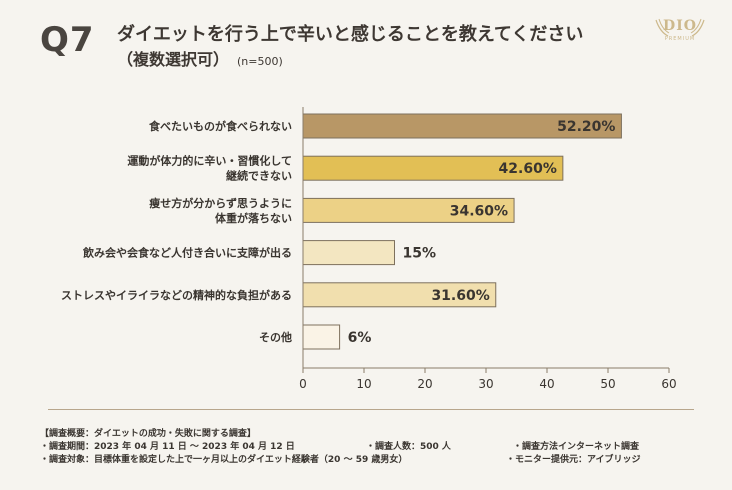 This screenshot has width=732, height=490. Describe the element at coordinates (173, 59) in the screenshot. I see `multi-select-note: （複数選択可）` at that location.